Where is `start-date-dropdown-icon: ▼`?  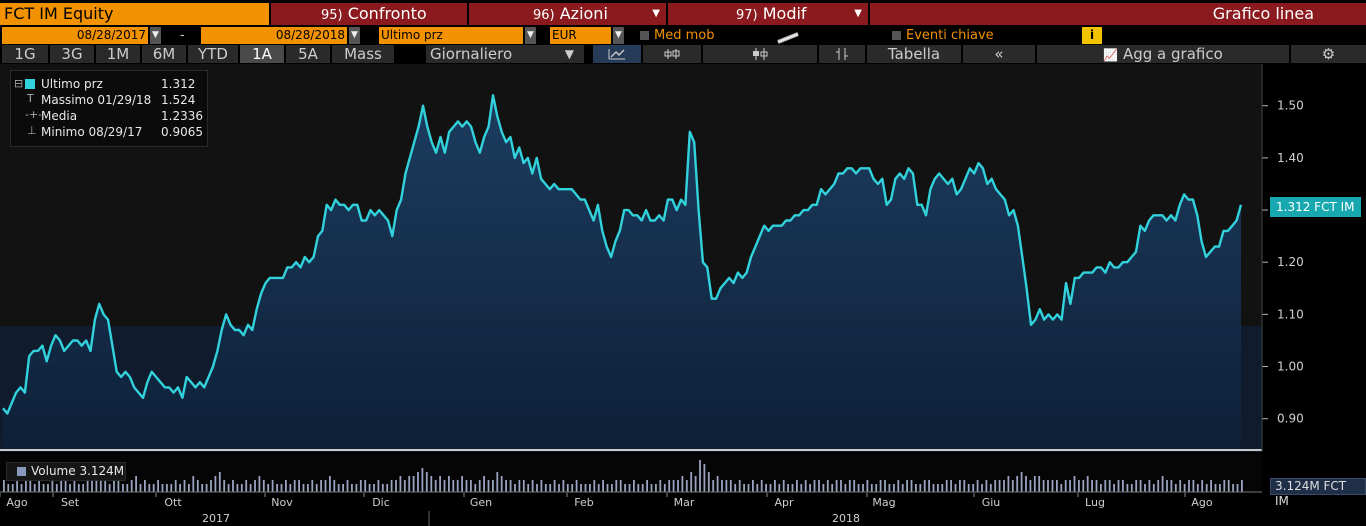 start-date-dropdown-icon: ▼ is located at coordinates (155, 35).